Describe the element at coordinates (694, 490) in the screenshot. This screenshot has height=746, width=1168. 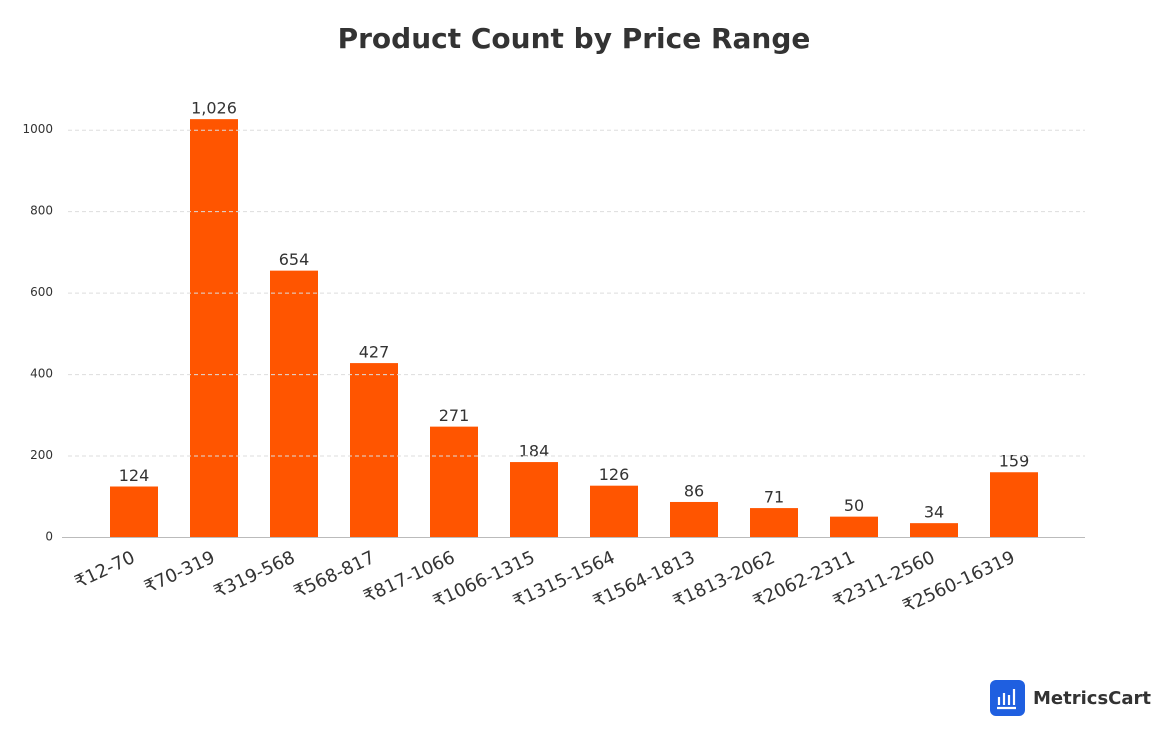
I see `value-label: 86` at that location.